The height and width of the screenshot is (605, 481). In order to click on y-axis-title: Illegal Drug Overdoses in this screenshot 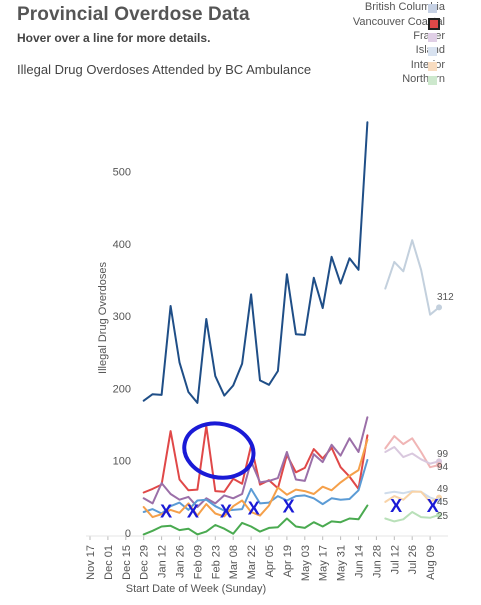, I will do `click(103, 318)`.